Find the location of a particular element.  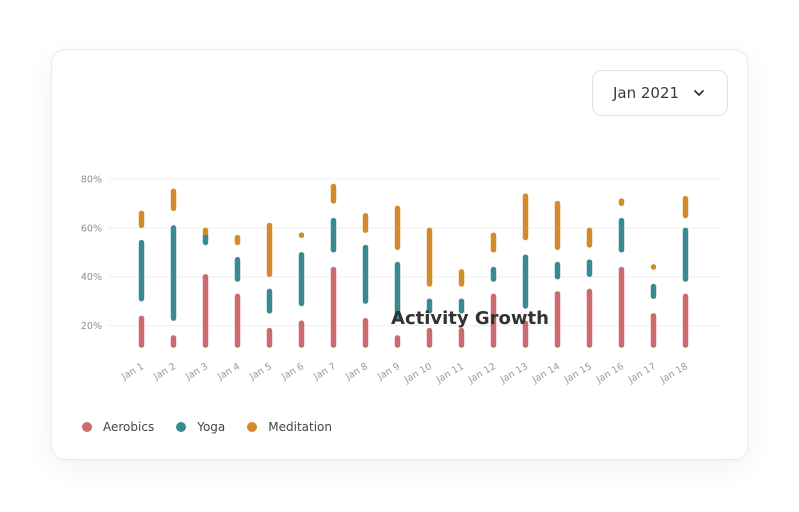

x-tick-label: Jan 3 is located at coordinates (196, 372).